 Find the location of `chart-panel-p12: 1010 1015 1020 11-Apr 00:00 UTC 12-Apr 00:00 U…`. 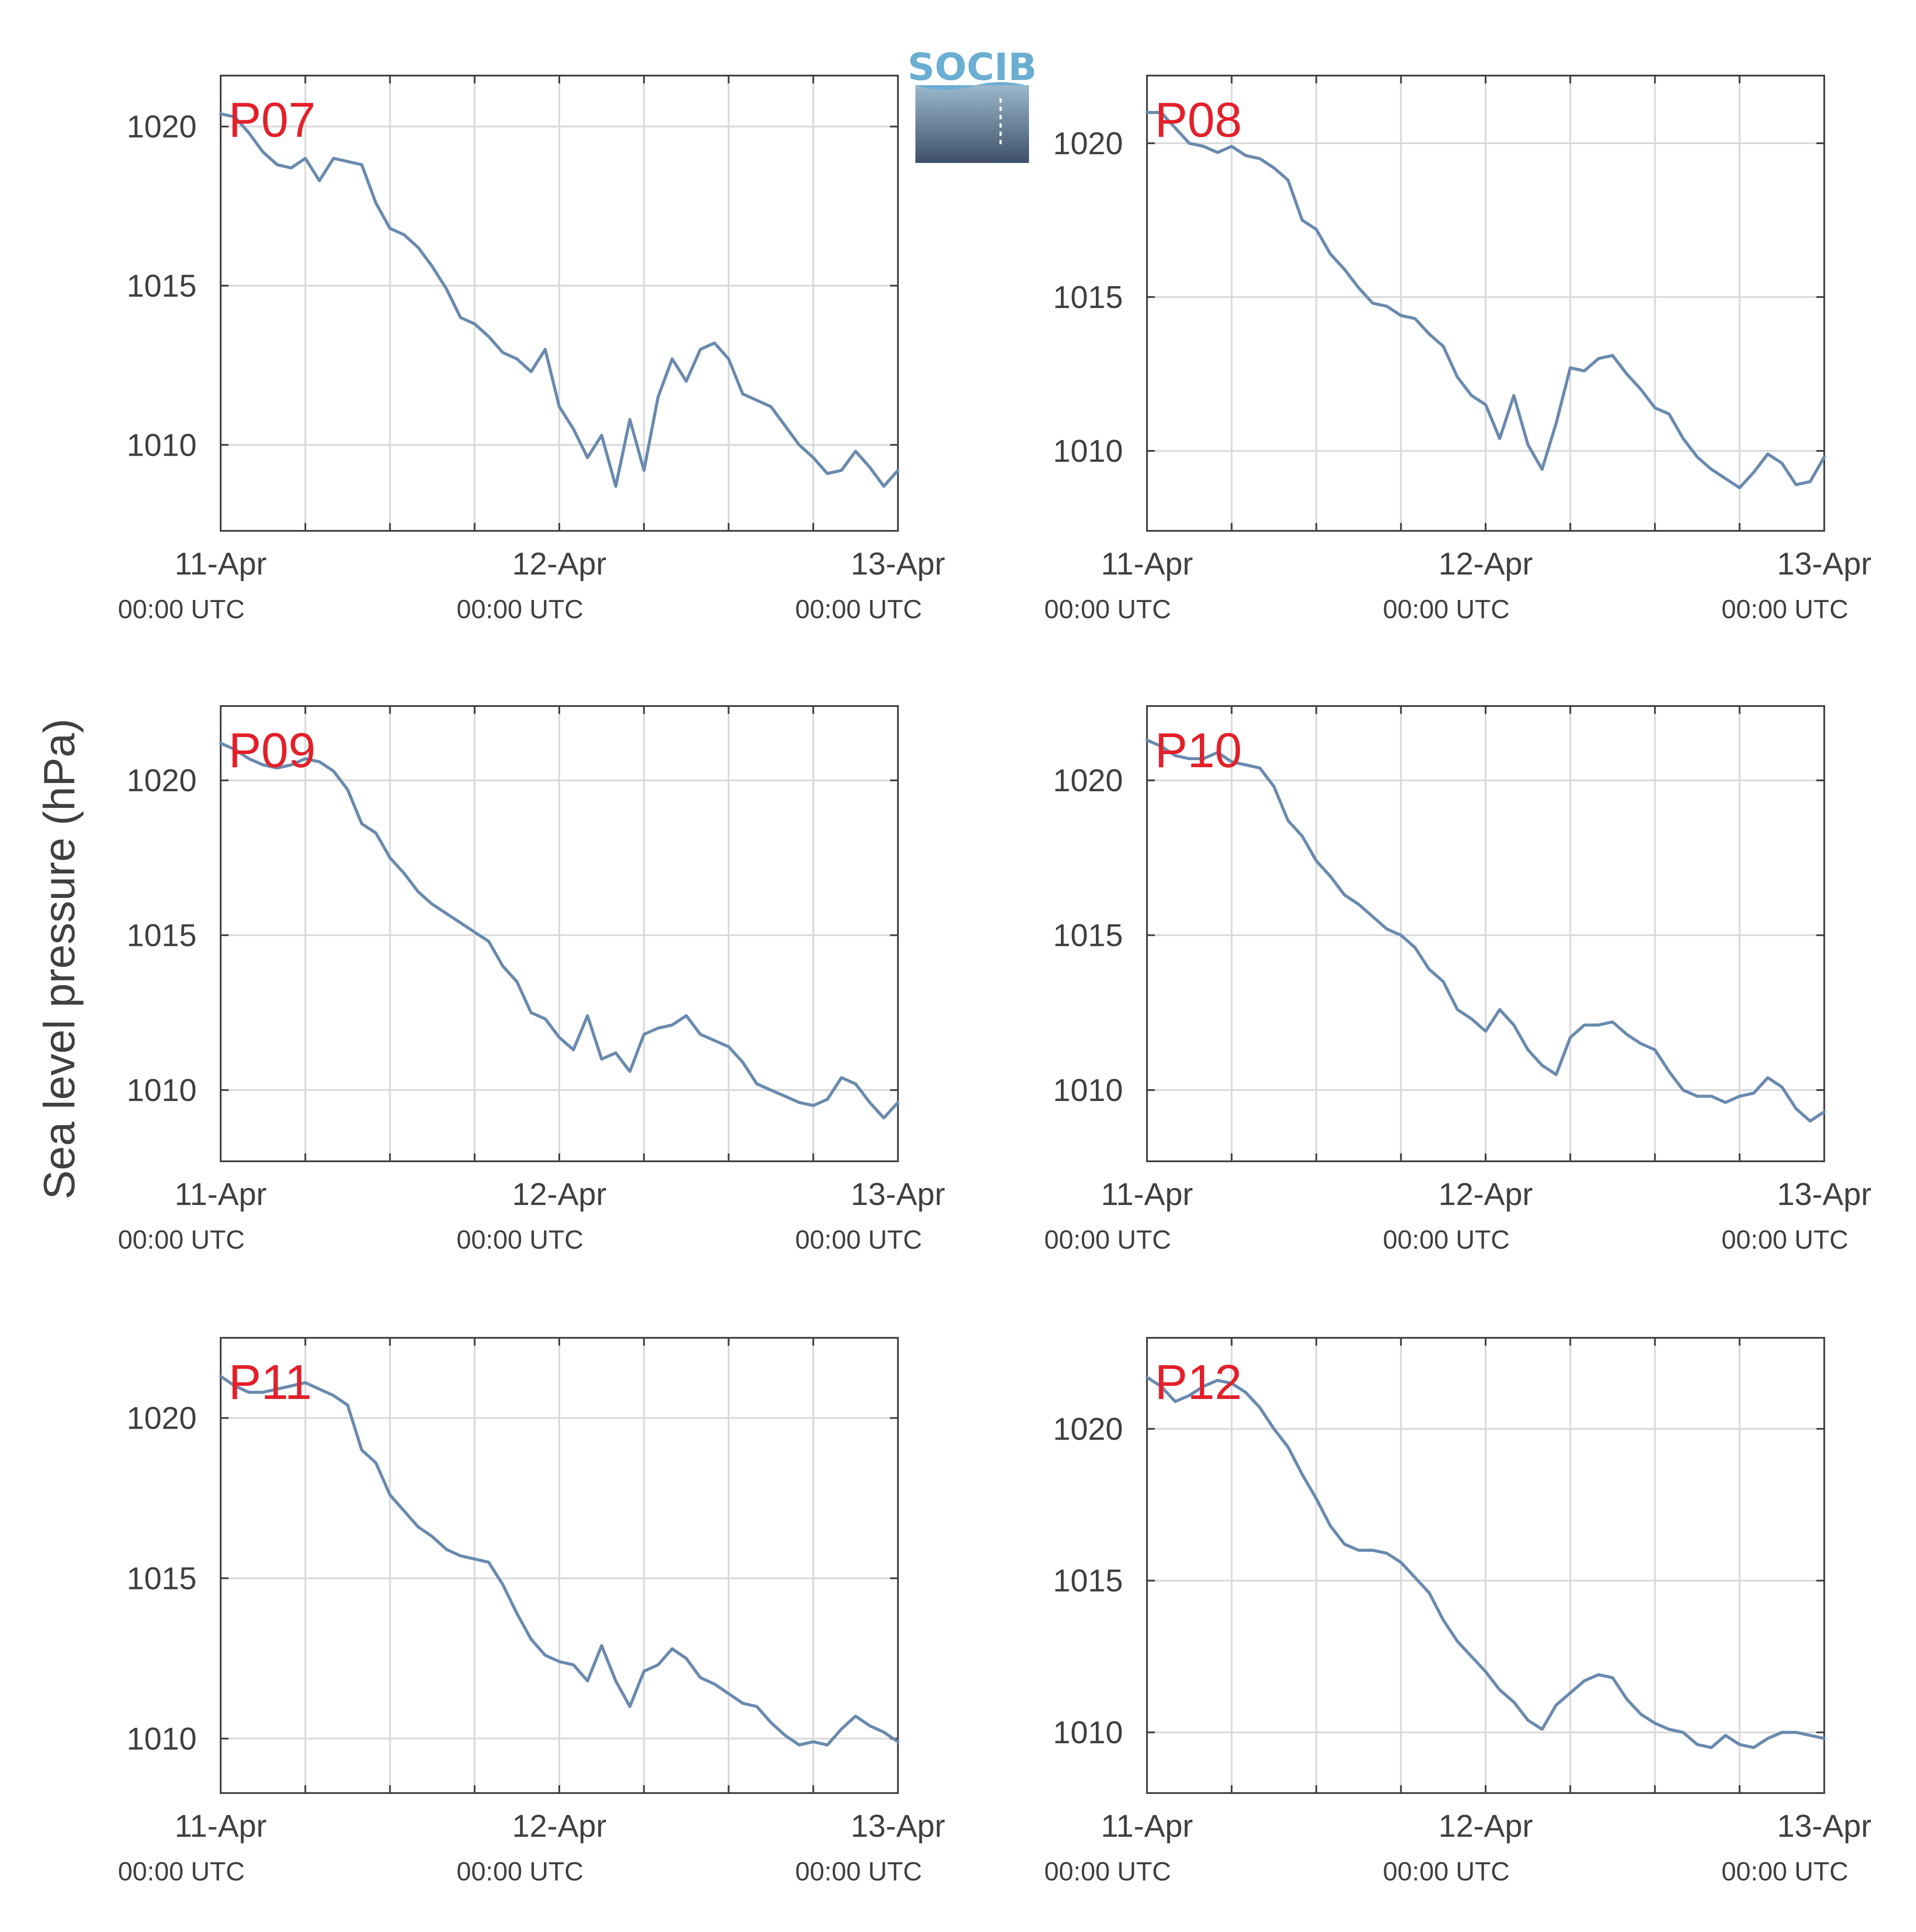

chart-panel-p12: 1010 1015 1020 11-Apr 00:00 UTC 12-Apr 00:00 U… is located at coordinates (1458, 1611).